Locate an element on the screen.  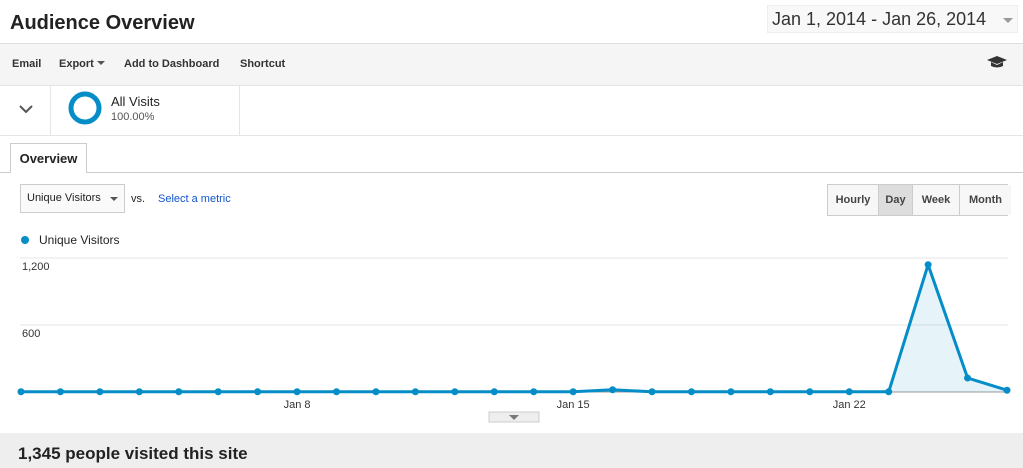
granularity-button: Hourly is located at coordinates (852, 200).